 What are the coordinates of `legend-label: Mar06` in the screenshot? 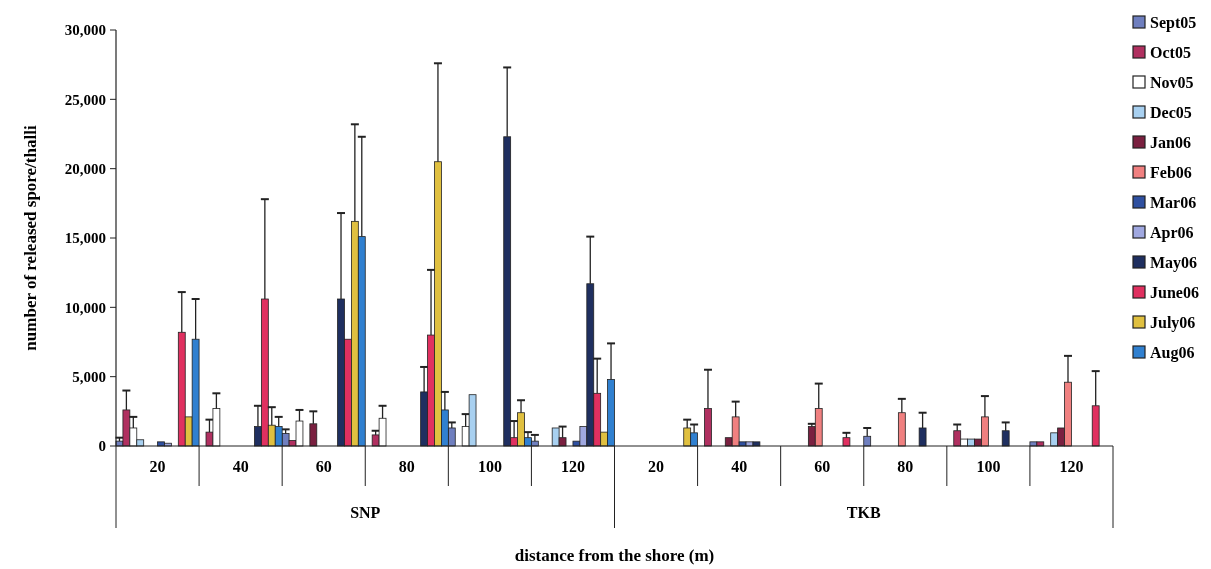 It's located at (1173, 202).